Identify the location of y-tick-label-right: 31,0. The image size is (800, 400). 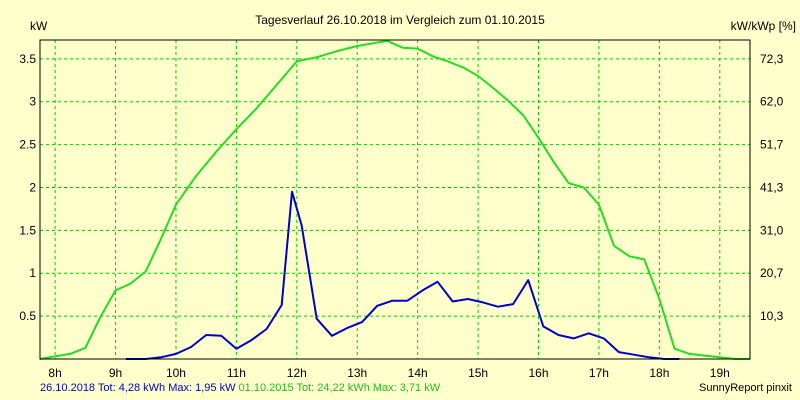
(772, 230).